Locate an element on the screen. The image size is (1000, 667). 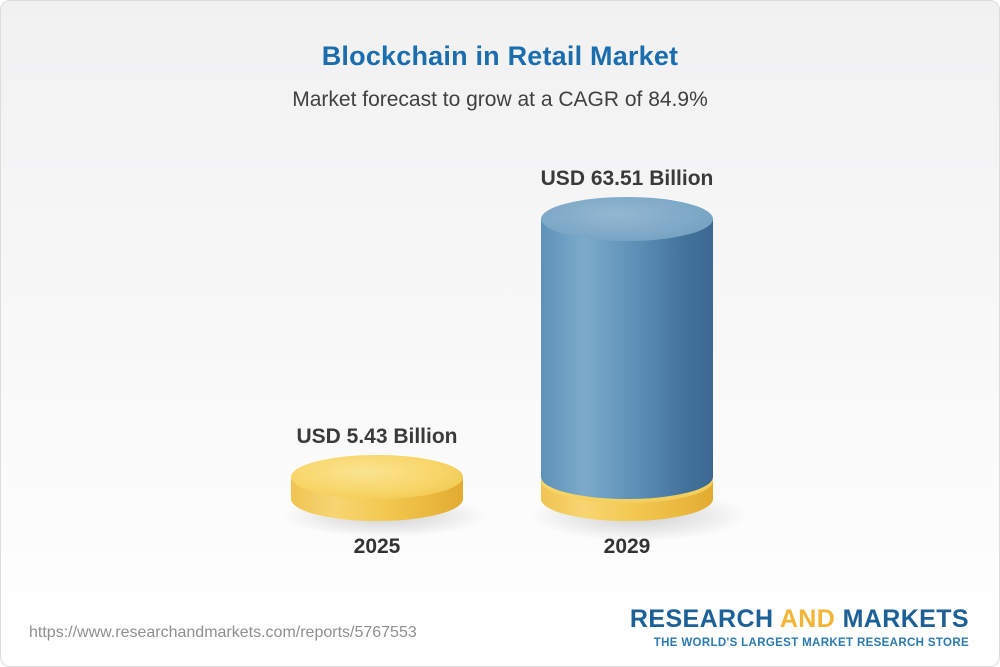
value-label-2025: USD 5.43 Billion is located at coordinates (377, 436).